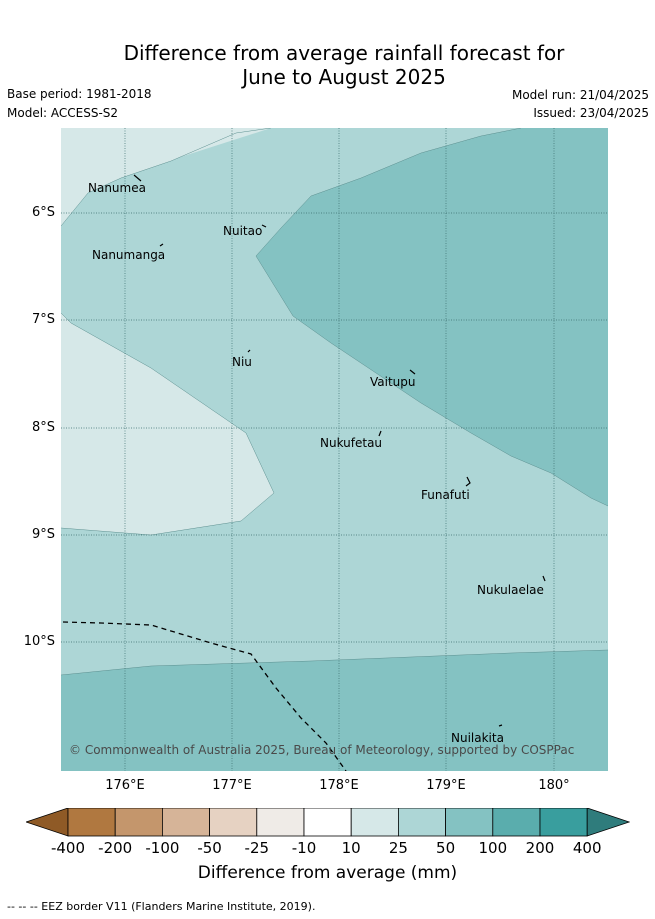 Image resolution: width=655 pixels, height=919 pixels. I want to click on colorbar-tick-label: 25, so click(398, 848).